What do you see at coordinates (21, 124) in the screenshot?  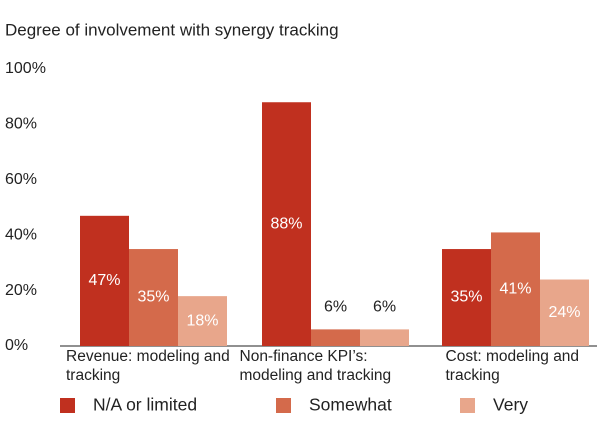 I see `y-tick-label: 80%` at bounding box center [21, 124].